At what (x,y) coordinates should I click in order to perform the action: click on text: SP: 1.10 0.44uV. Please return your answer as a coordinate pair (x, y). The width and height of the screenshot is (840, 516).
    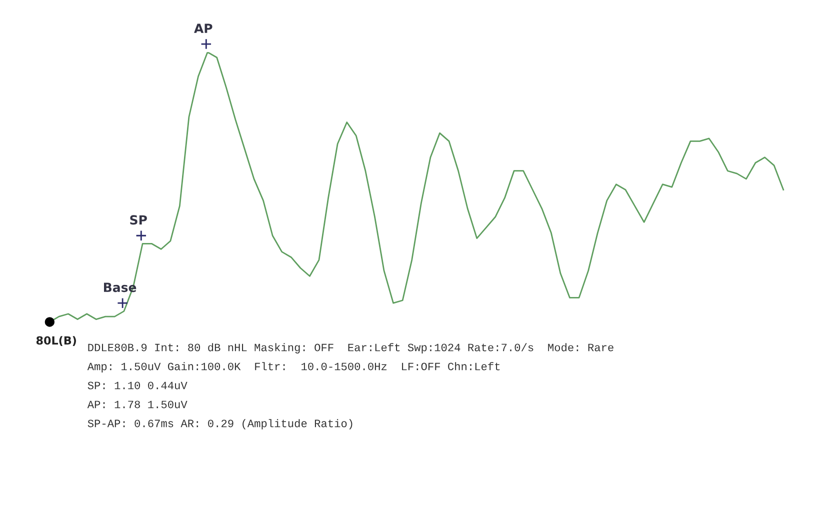
    Looking at the image, I should click on (138, 386).